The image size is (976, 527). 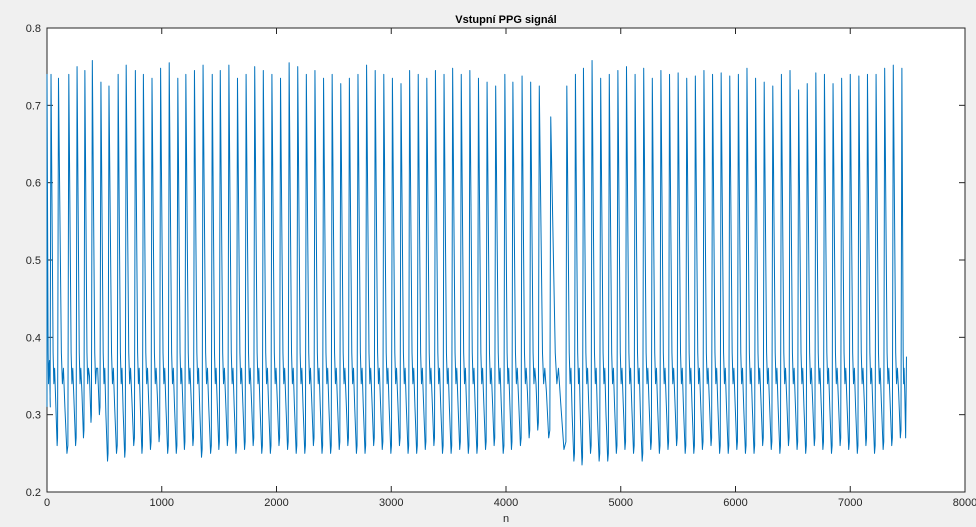 I want to click on y-tick-label: 0.2, so click(x=33, y=493).